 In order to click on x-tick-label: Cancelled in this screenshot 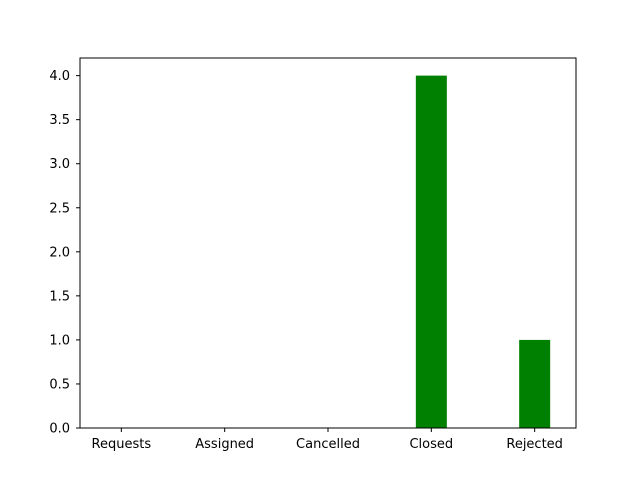, I will do `click(328, 444)`.